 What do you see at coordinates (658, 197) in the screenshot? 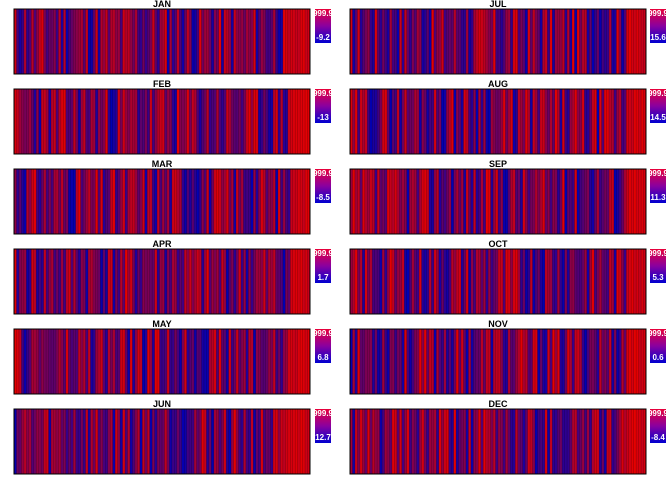
I see `sep-colorbar-min-label: 11.3` at bounding box center [658, 197].